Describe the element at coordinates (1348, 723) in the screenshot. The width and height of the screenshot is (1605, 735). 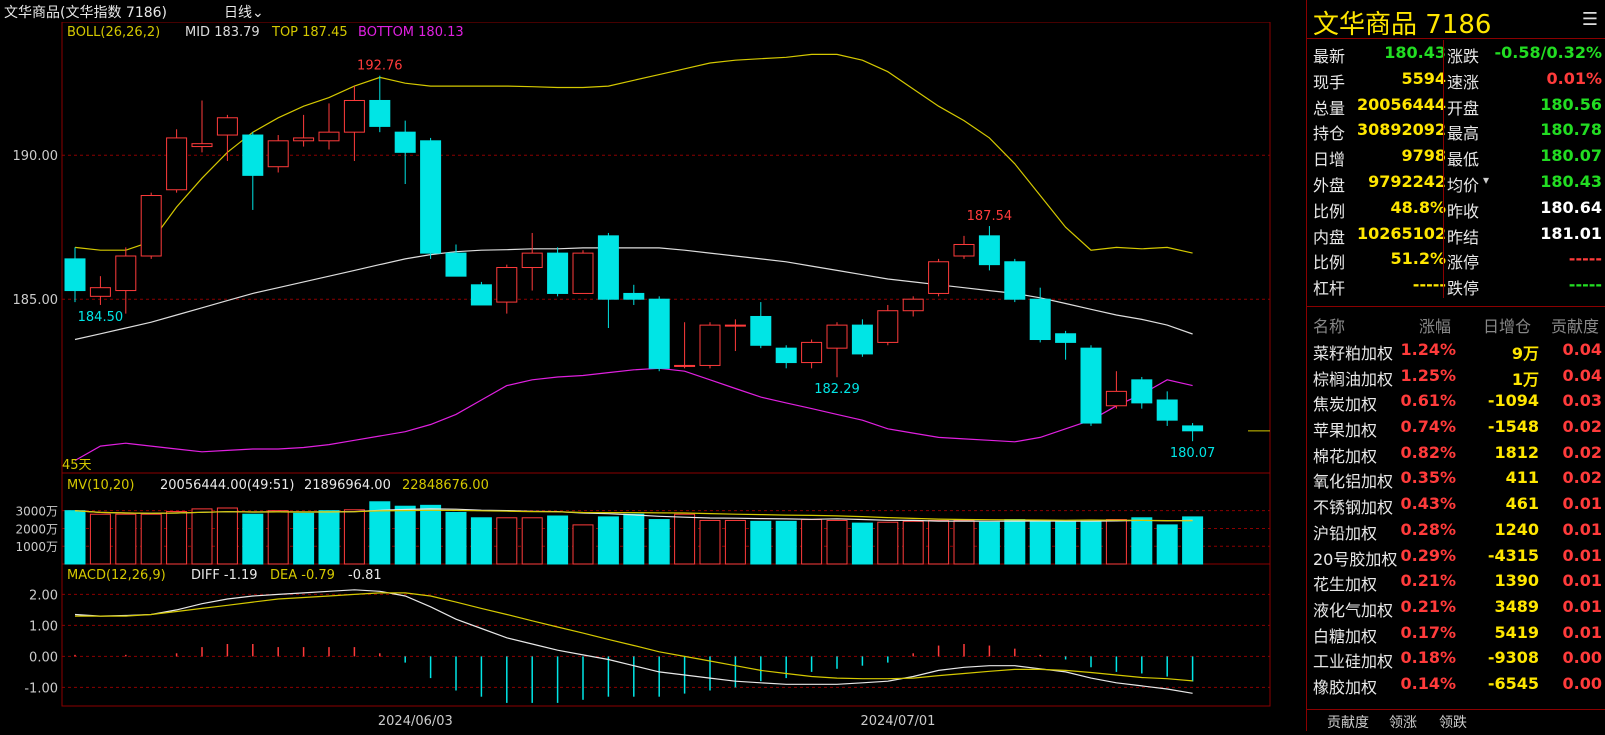
I see `panel-tab: 贡献度` at that location.